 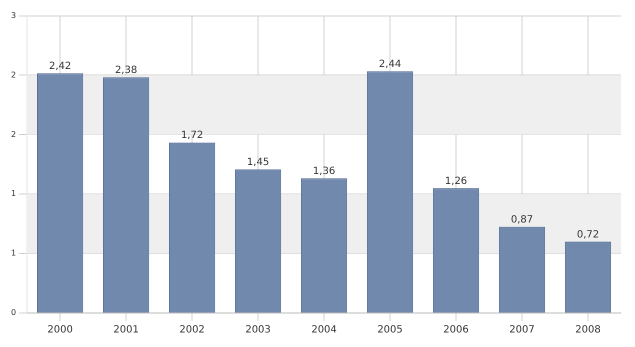 What do you see at coordinates (13, 313) in the screenshot?
I see `y-tick-label: 0` at bounding box center [13, 313].